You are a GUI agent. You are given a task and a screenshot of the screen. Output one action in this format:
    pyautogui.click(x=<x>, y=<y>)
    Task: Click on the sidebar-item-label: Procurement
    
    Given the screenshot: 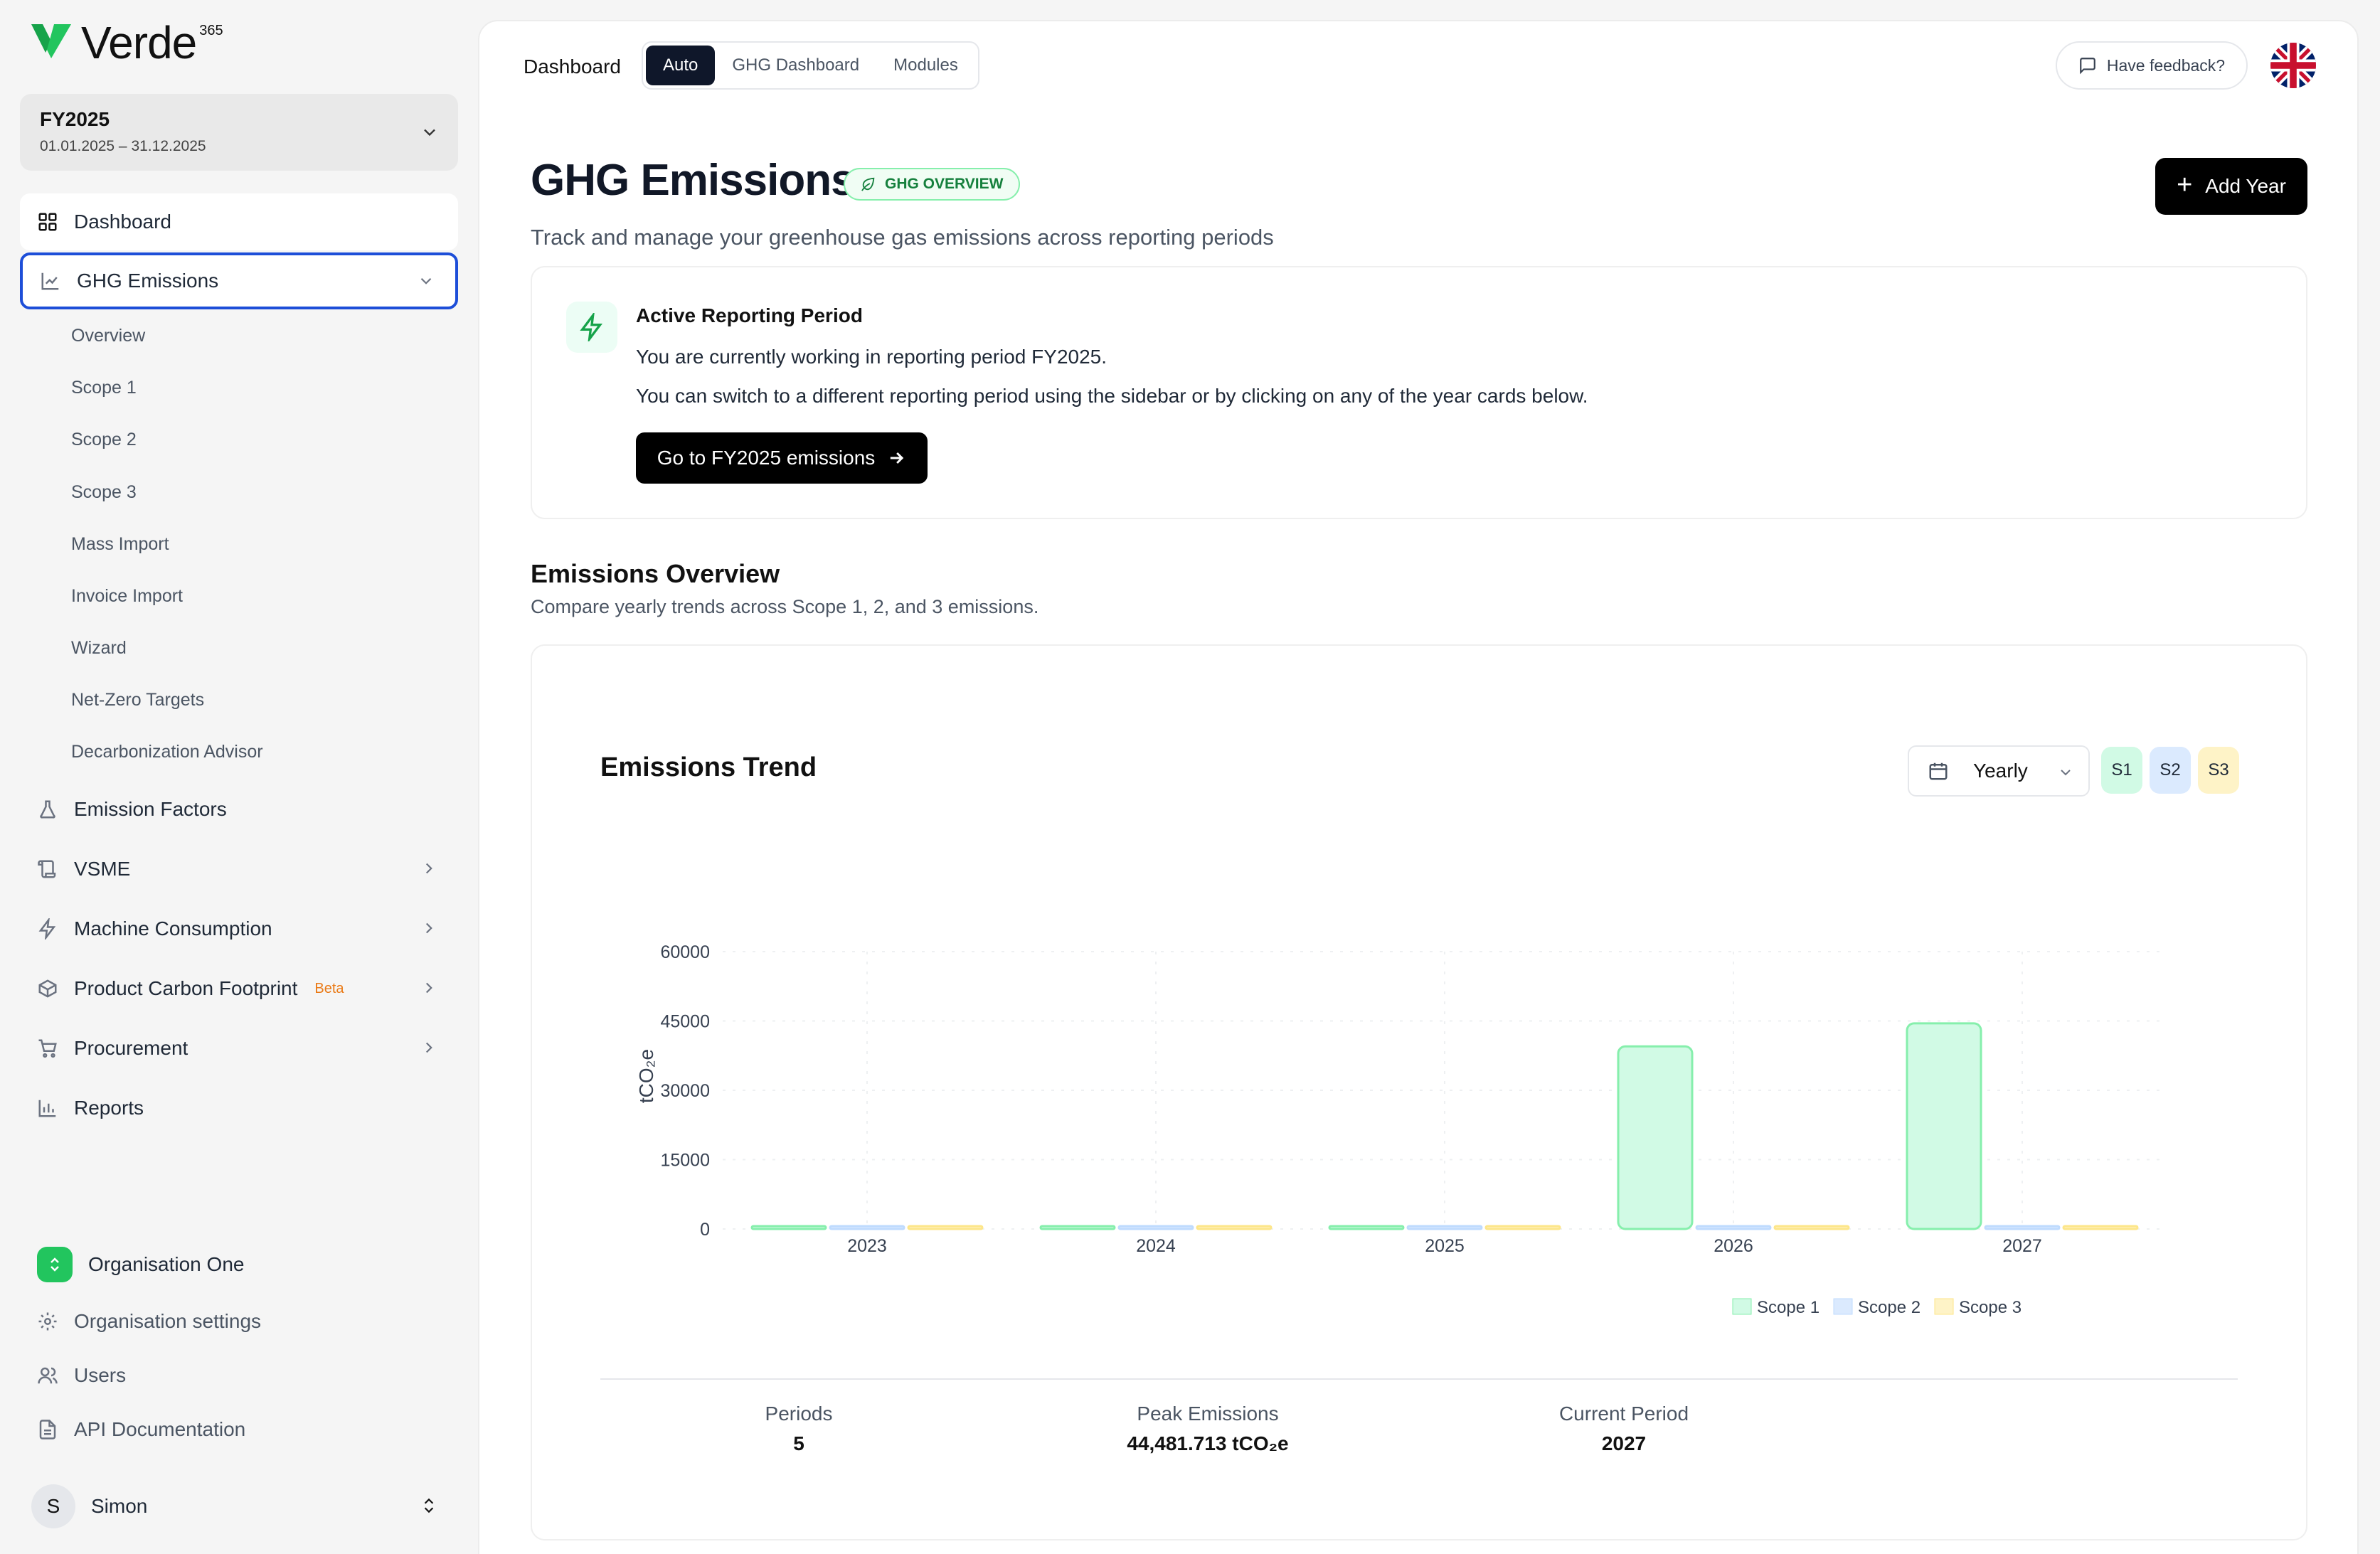 What is the action you would take?
    pyautogui.click(x=131, y=1048)
    